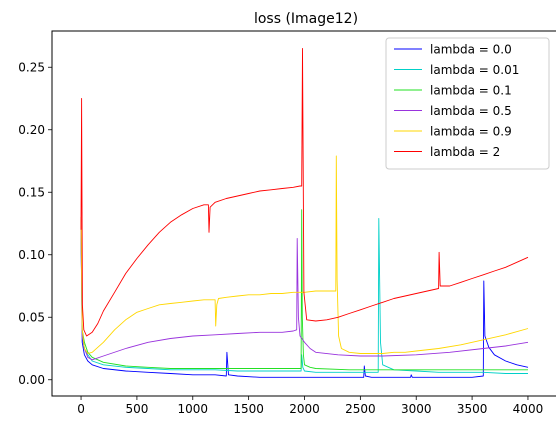  I want to click on x-tick-label: 3000, so click(416, 409).